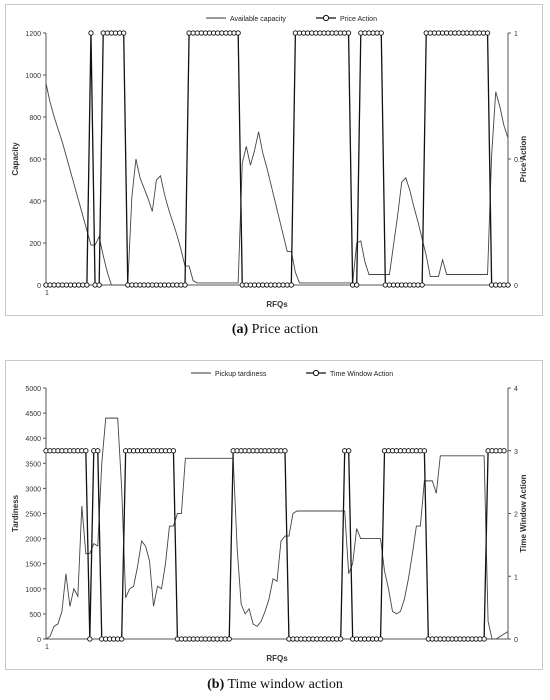 The height and width of the screenshot is (700, 550). Describe the element at coordinates (33, 565) in the screenshot. I see `left-tick-label: 1500` at that location.